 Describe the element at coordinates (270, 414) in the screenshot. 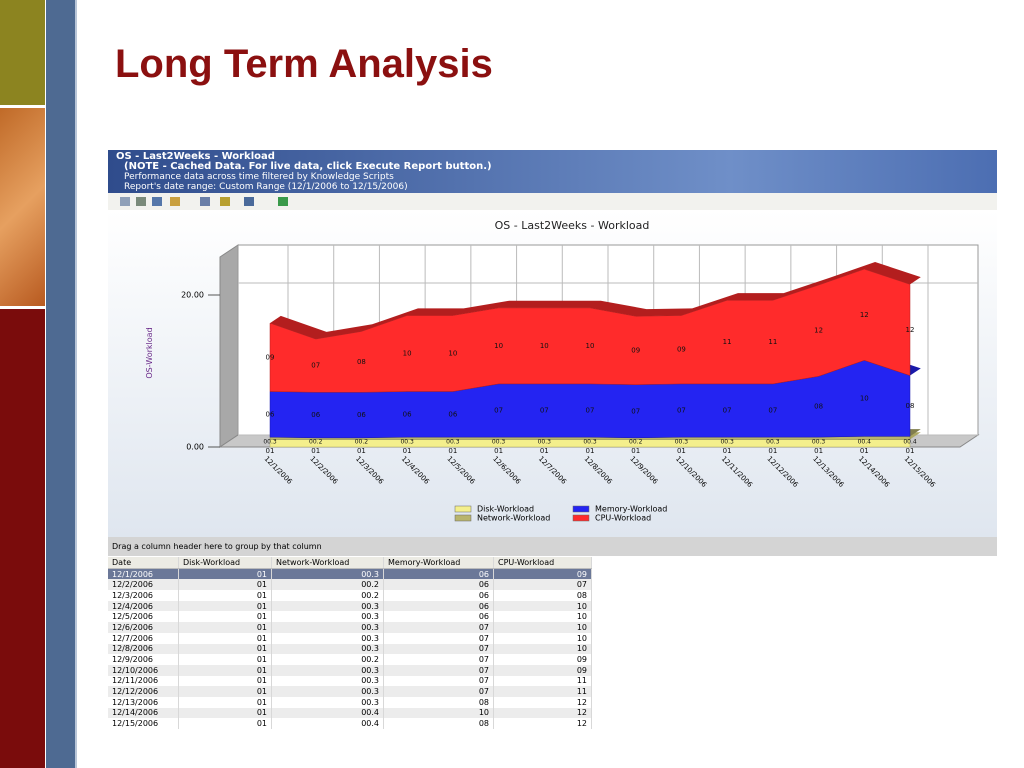

I see `value-label: 06` at that location.